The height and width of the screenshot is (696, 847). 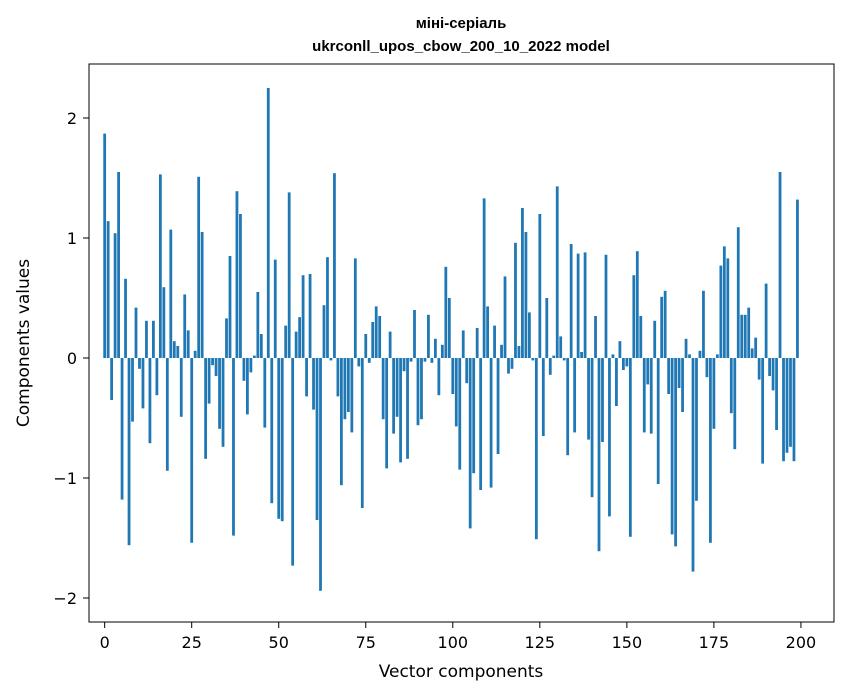 I want to click on chart-title-line2: ukrconll_upos_cbow_200_10_2022 model, so click(x=461, y=46).